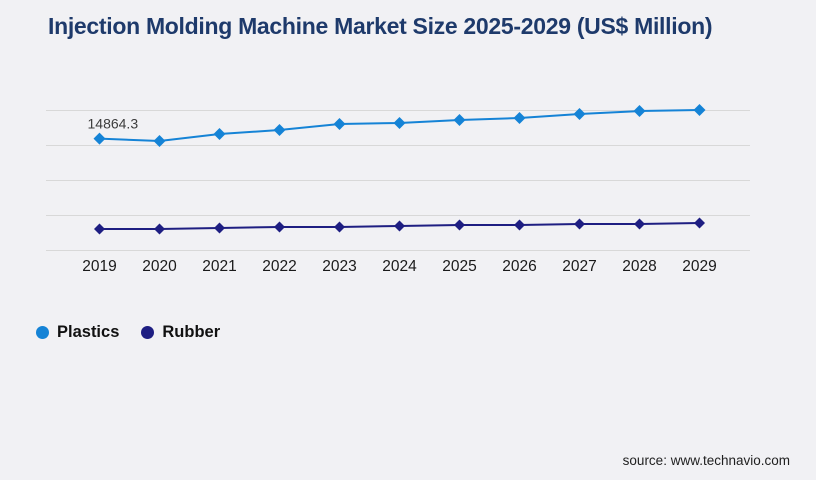  I want to click on plastics-point-2029, so click(699, 109).